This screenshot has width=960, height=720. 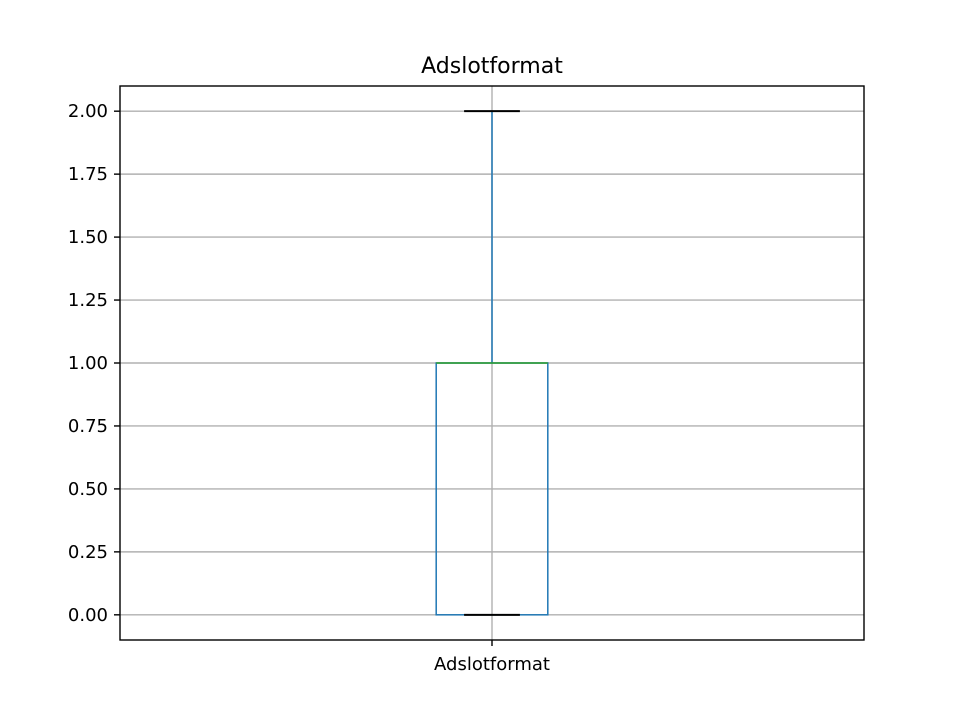 I want to click on y-tick-label: 0.75, so click(x=88, y=426).